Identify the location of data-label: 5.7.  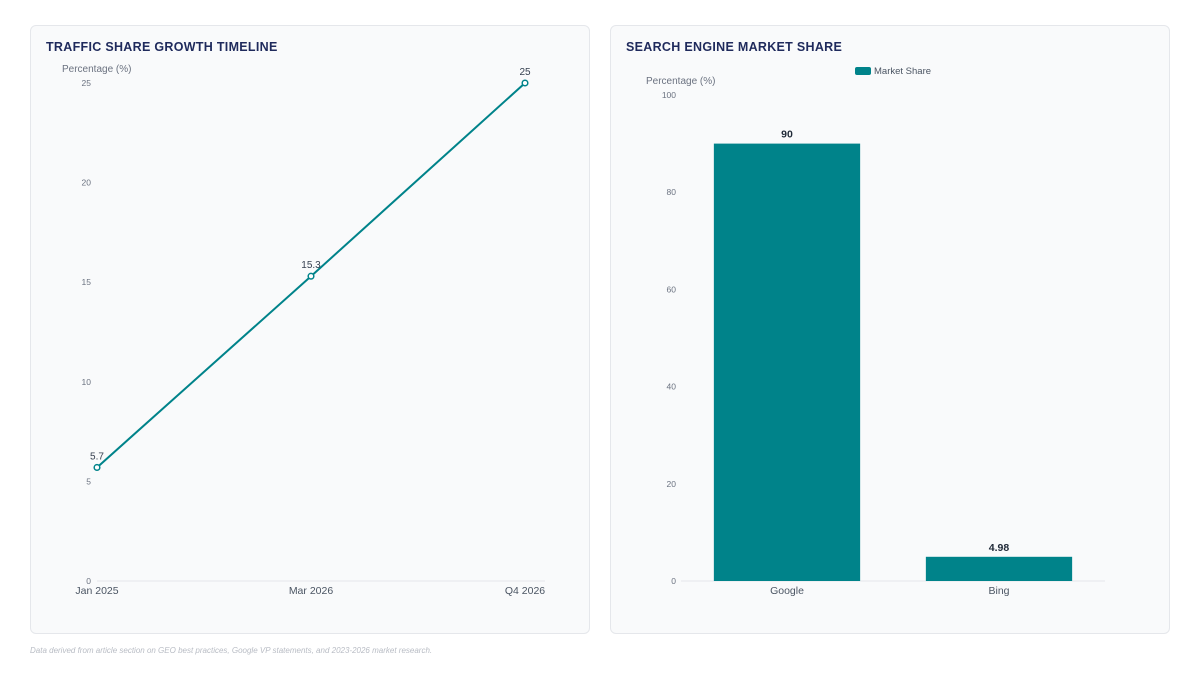
(97, 456).